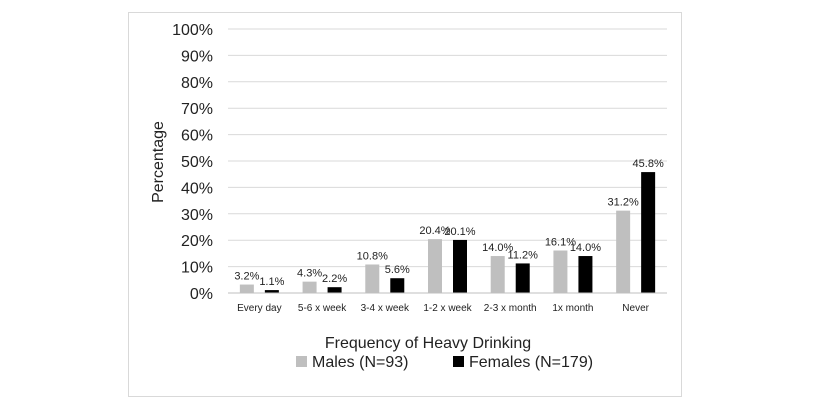 This screenshot has width=830, height=406. What do you see at coordinates (458, 361) in the screenshot?
I see `legend-swatch-females` at bounding box center [458, 361].